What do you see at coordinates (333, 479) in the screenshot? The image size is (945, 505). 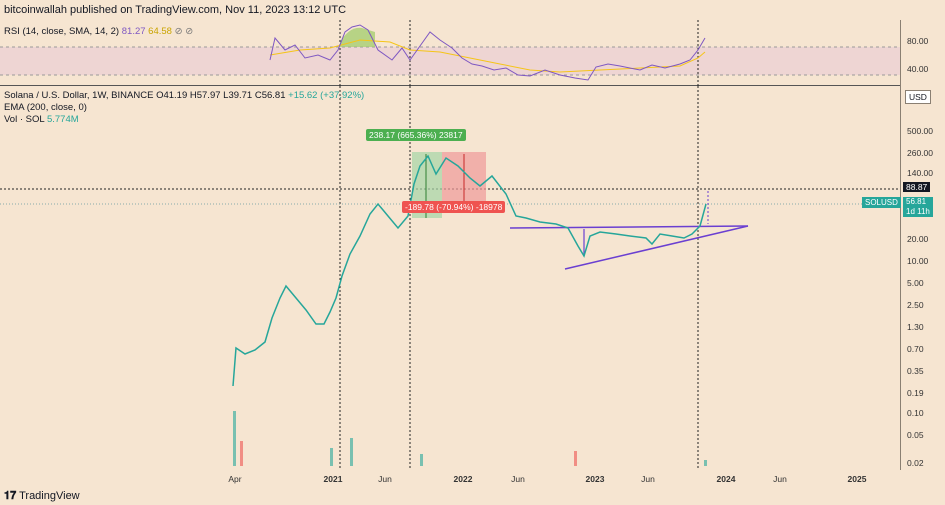 I see `time-tick: 2021` at bounding box center [333, 479].